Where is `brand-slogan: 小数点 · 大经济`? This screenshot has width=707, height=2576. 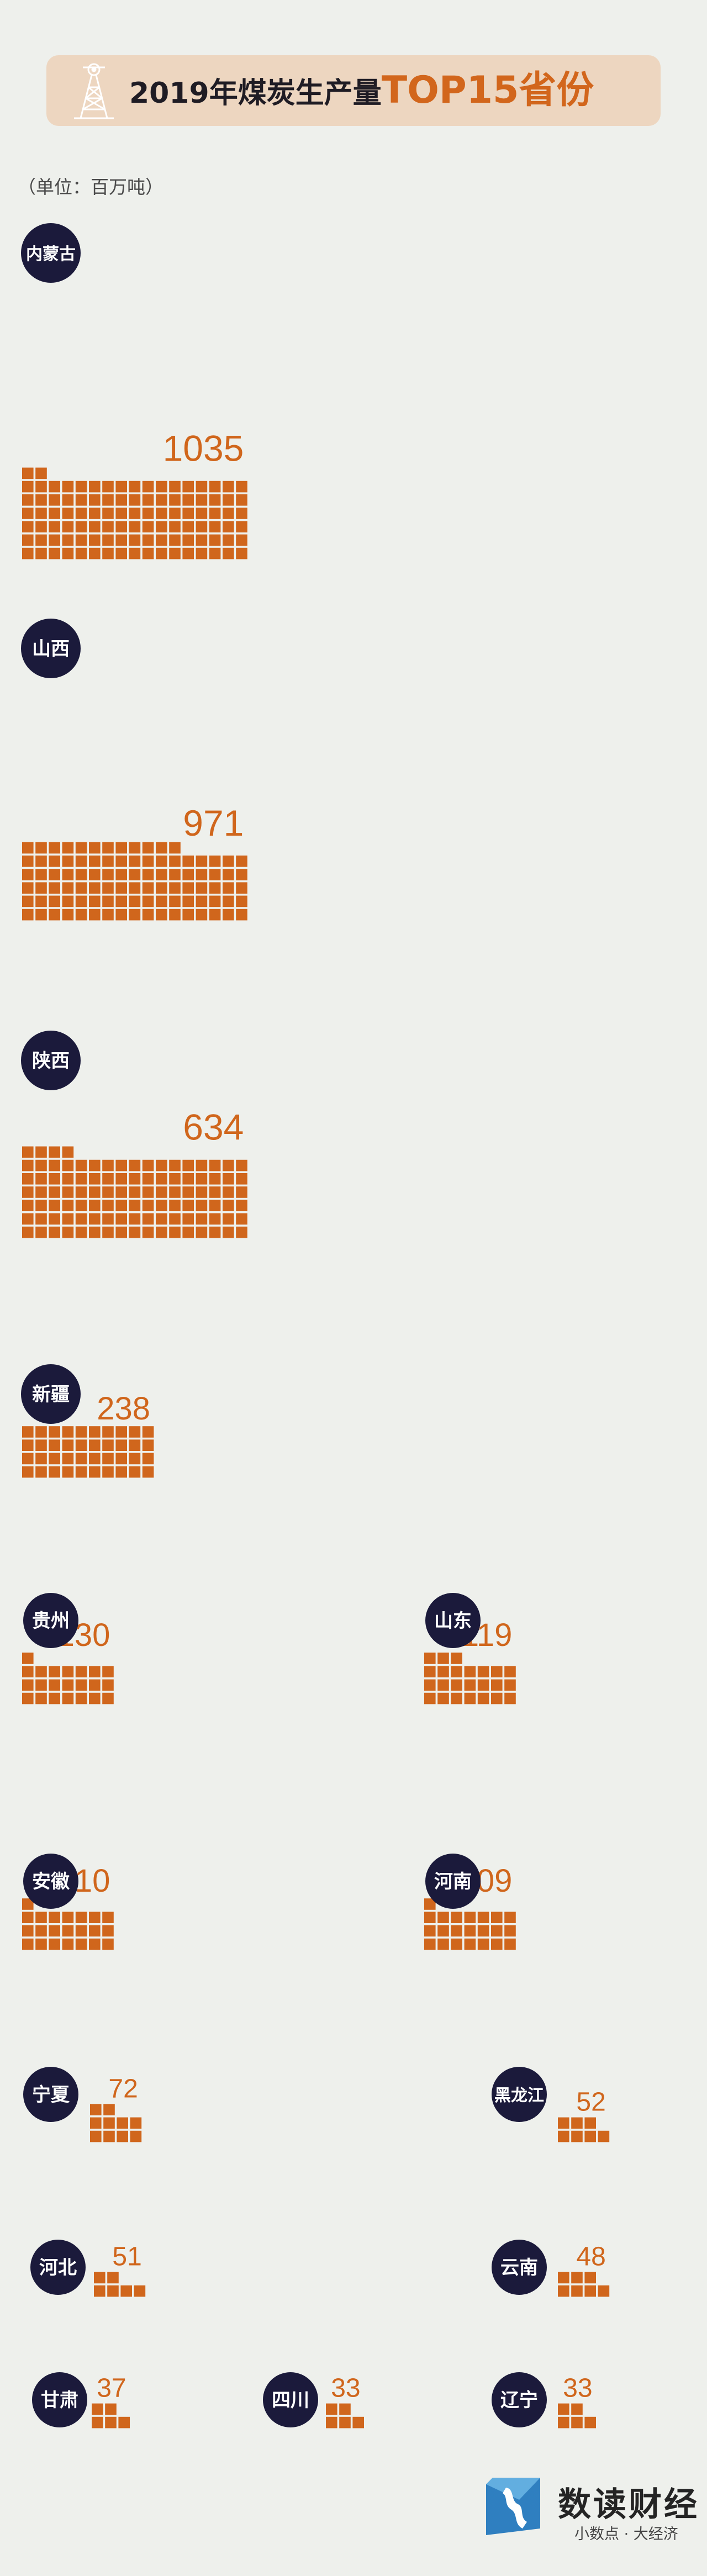 brand-slogan: 小数点 · 大经济 is located at coordinates (626, 2534).